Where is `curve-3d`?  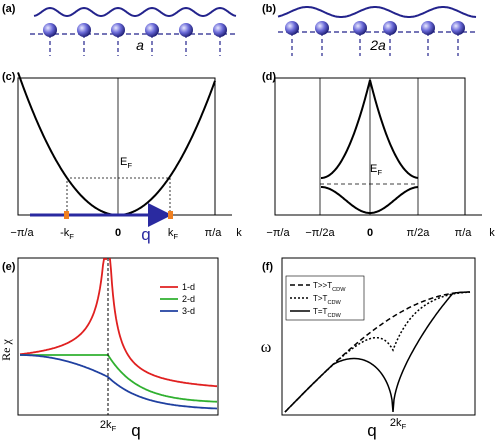 curve-3d is located at coordinates (118, 382).